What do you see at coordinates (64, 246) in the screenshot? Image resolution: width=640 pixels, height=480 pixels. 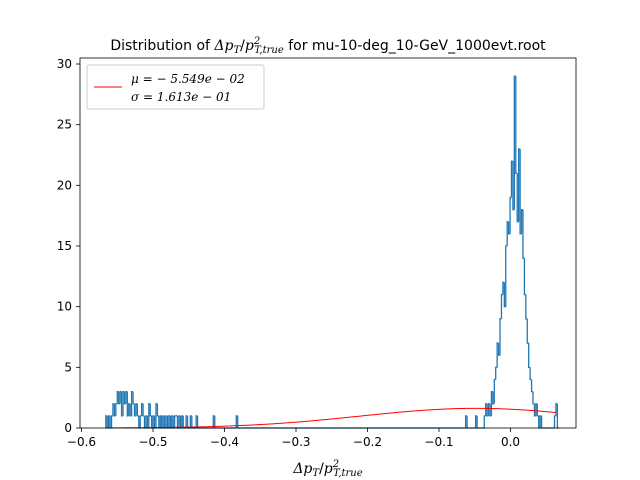 I see `y-tick-label: 15` at bounding box center [64, 246].